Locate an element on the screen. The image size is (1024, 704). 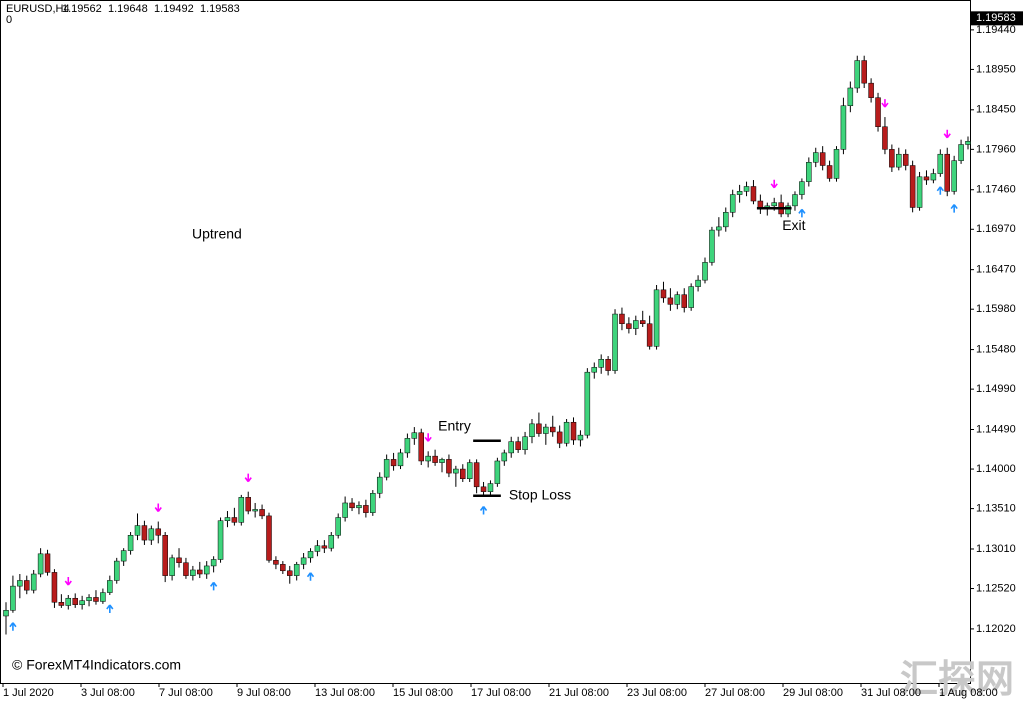
y-tick-label: 1.14990 is located at coordinates (996, 389).